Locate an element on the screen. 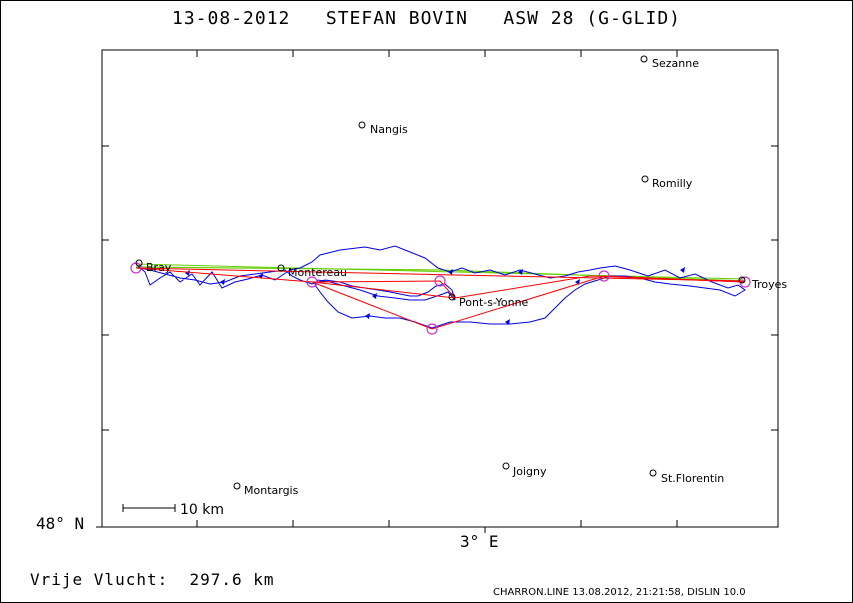 The height and width of the screenshot is (603, 853). scale-bar is located at coordinates (149, 508).